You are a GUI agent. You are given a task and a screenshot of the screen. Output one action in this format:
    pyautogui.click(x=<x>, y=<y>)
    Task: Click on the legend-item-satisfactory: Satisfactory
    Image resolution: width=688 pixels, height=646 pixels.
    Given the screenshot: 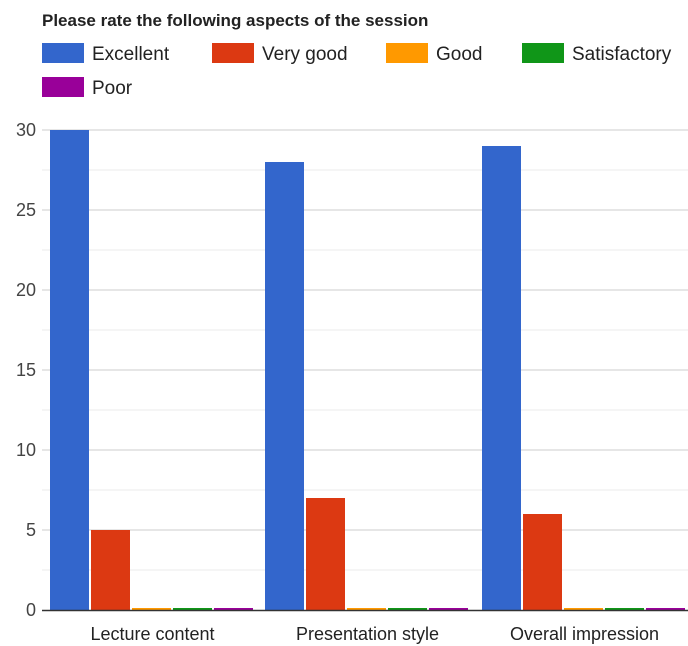 What is the action you would take?
    pyautogui.click(x=597, y=54)
    